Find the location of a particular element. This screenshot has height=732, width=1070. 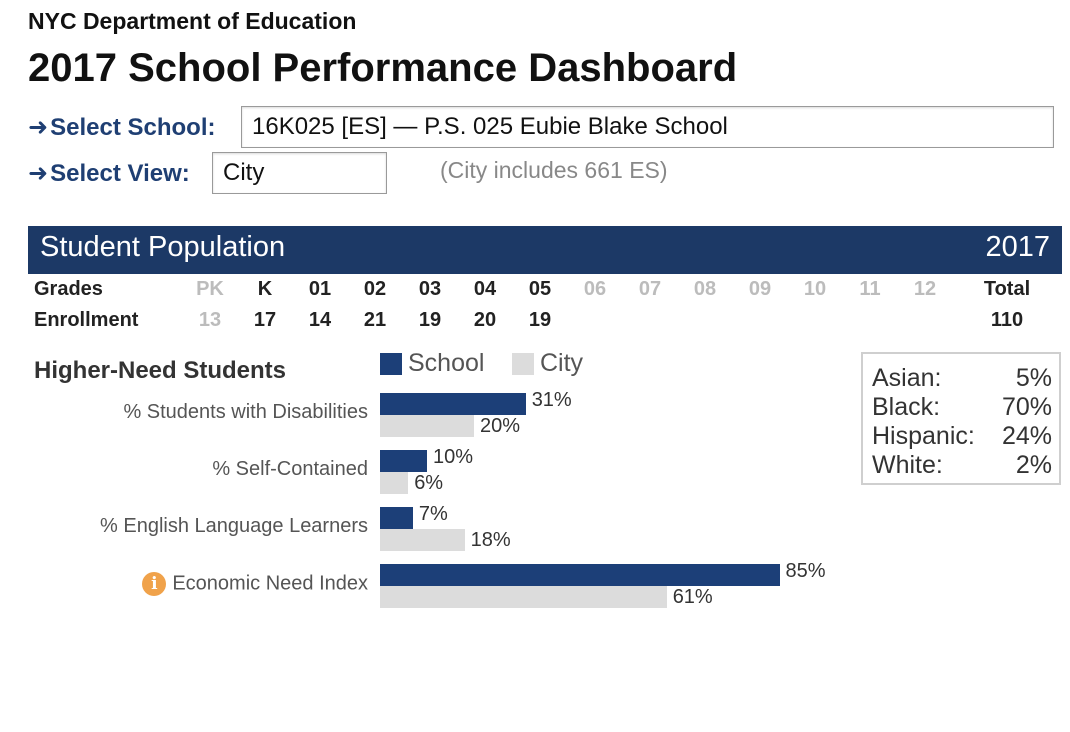

grade-header-10: 10 is located at coordinates (815, 289).